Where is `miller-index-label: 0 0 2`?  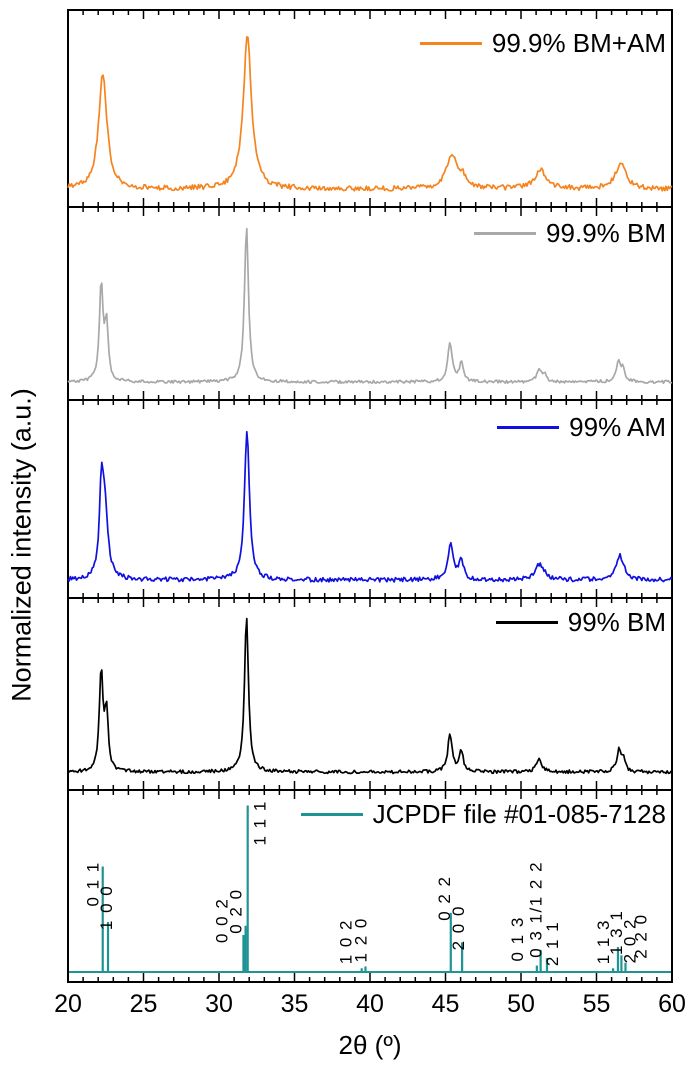 miller-index-label: 0 0 2 is located at coordinates (221, 920).